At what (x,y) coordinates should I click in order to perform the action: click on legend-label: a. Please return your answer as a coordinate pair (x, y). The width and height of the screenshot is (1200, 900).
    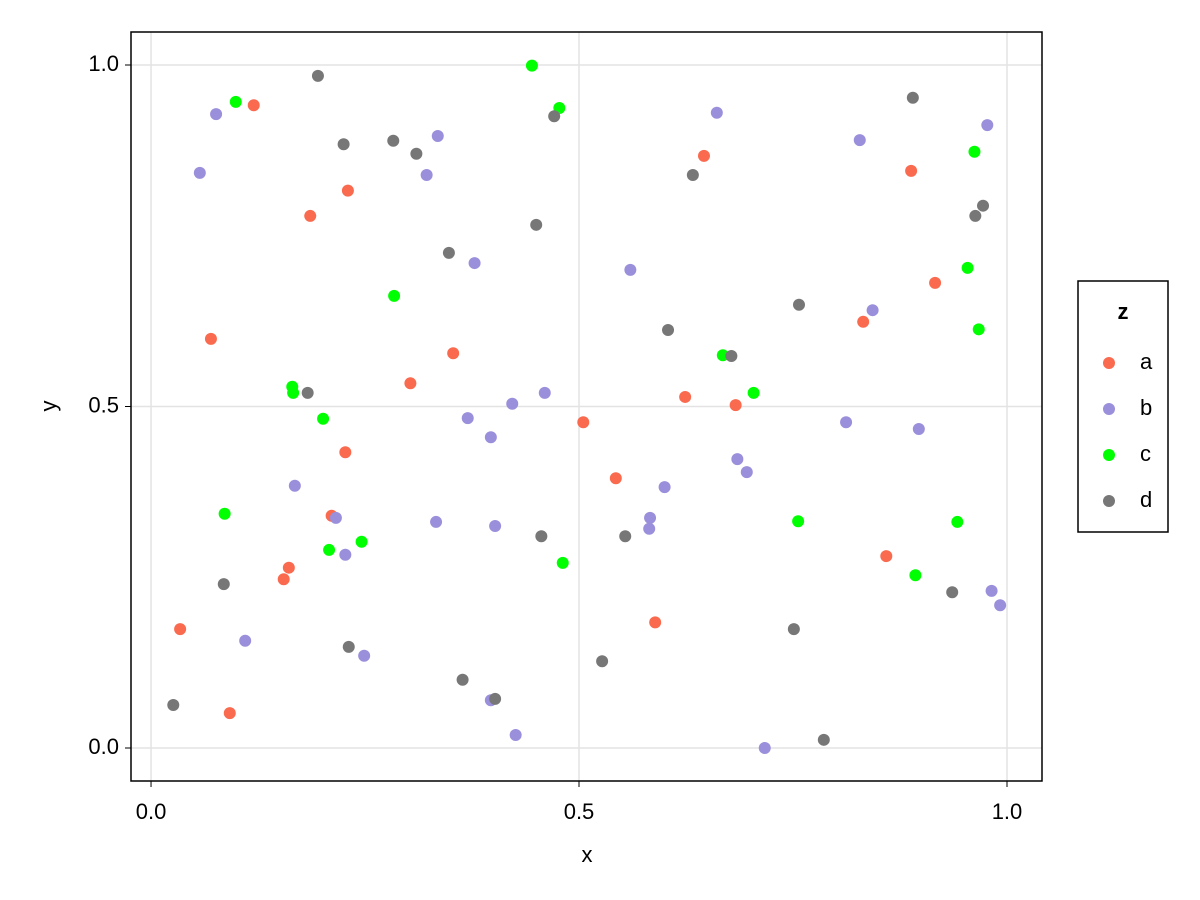
    Looking at the image, I should click on (1146, 361).